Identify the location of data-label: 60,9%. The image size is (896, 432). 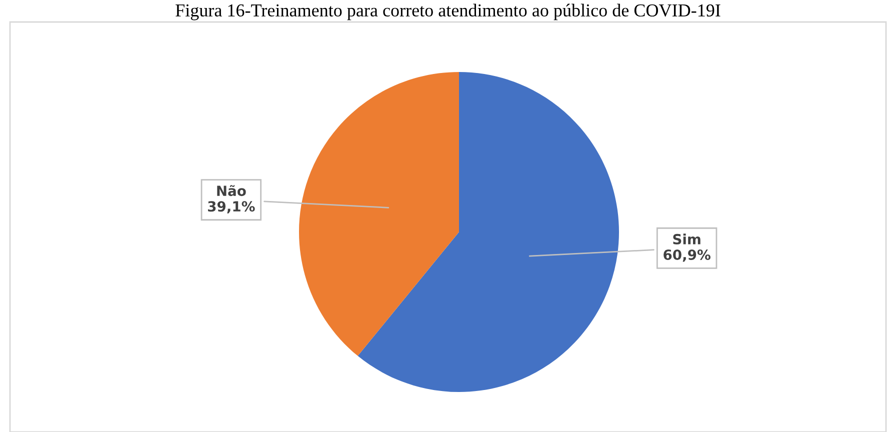
(687, 255).